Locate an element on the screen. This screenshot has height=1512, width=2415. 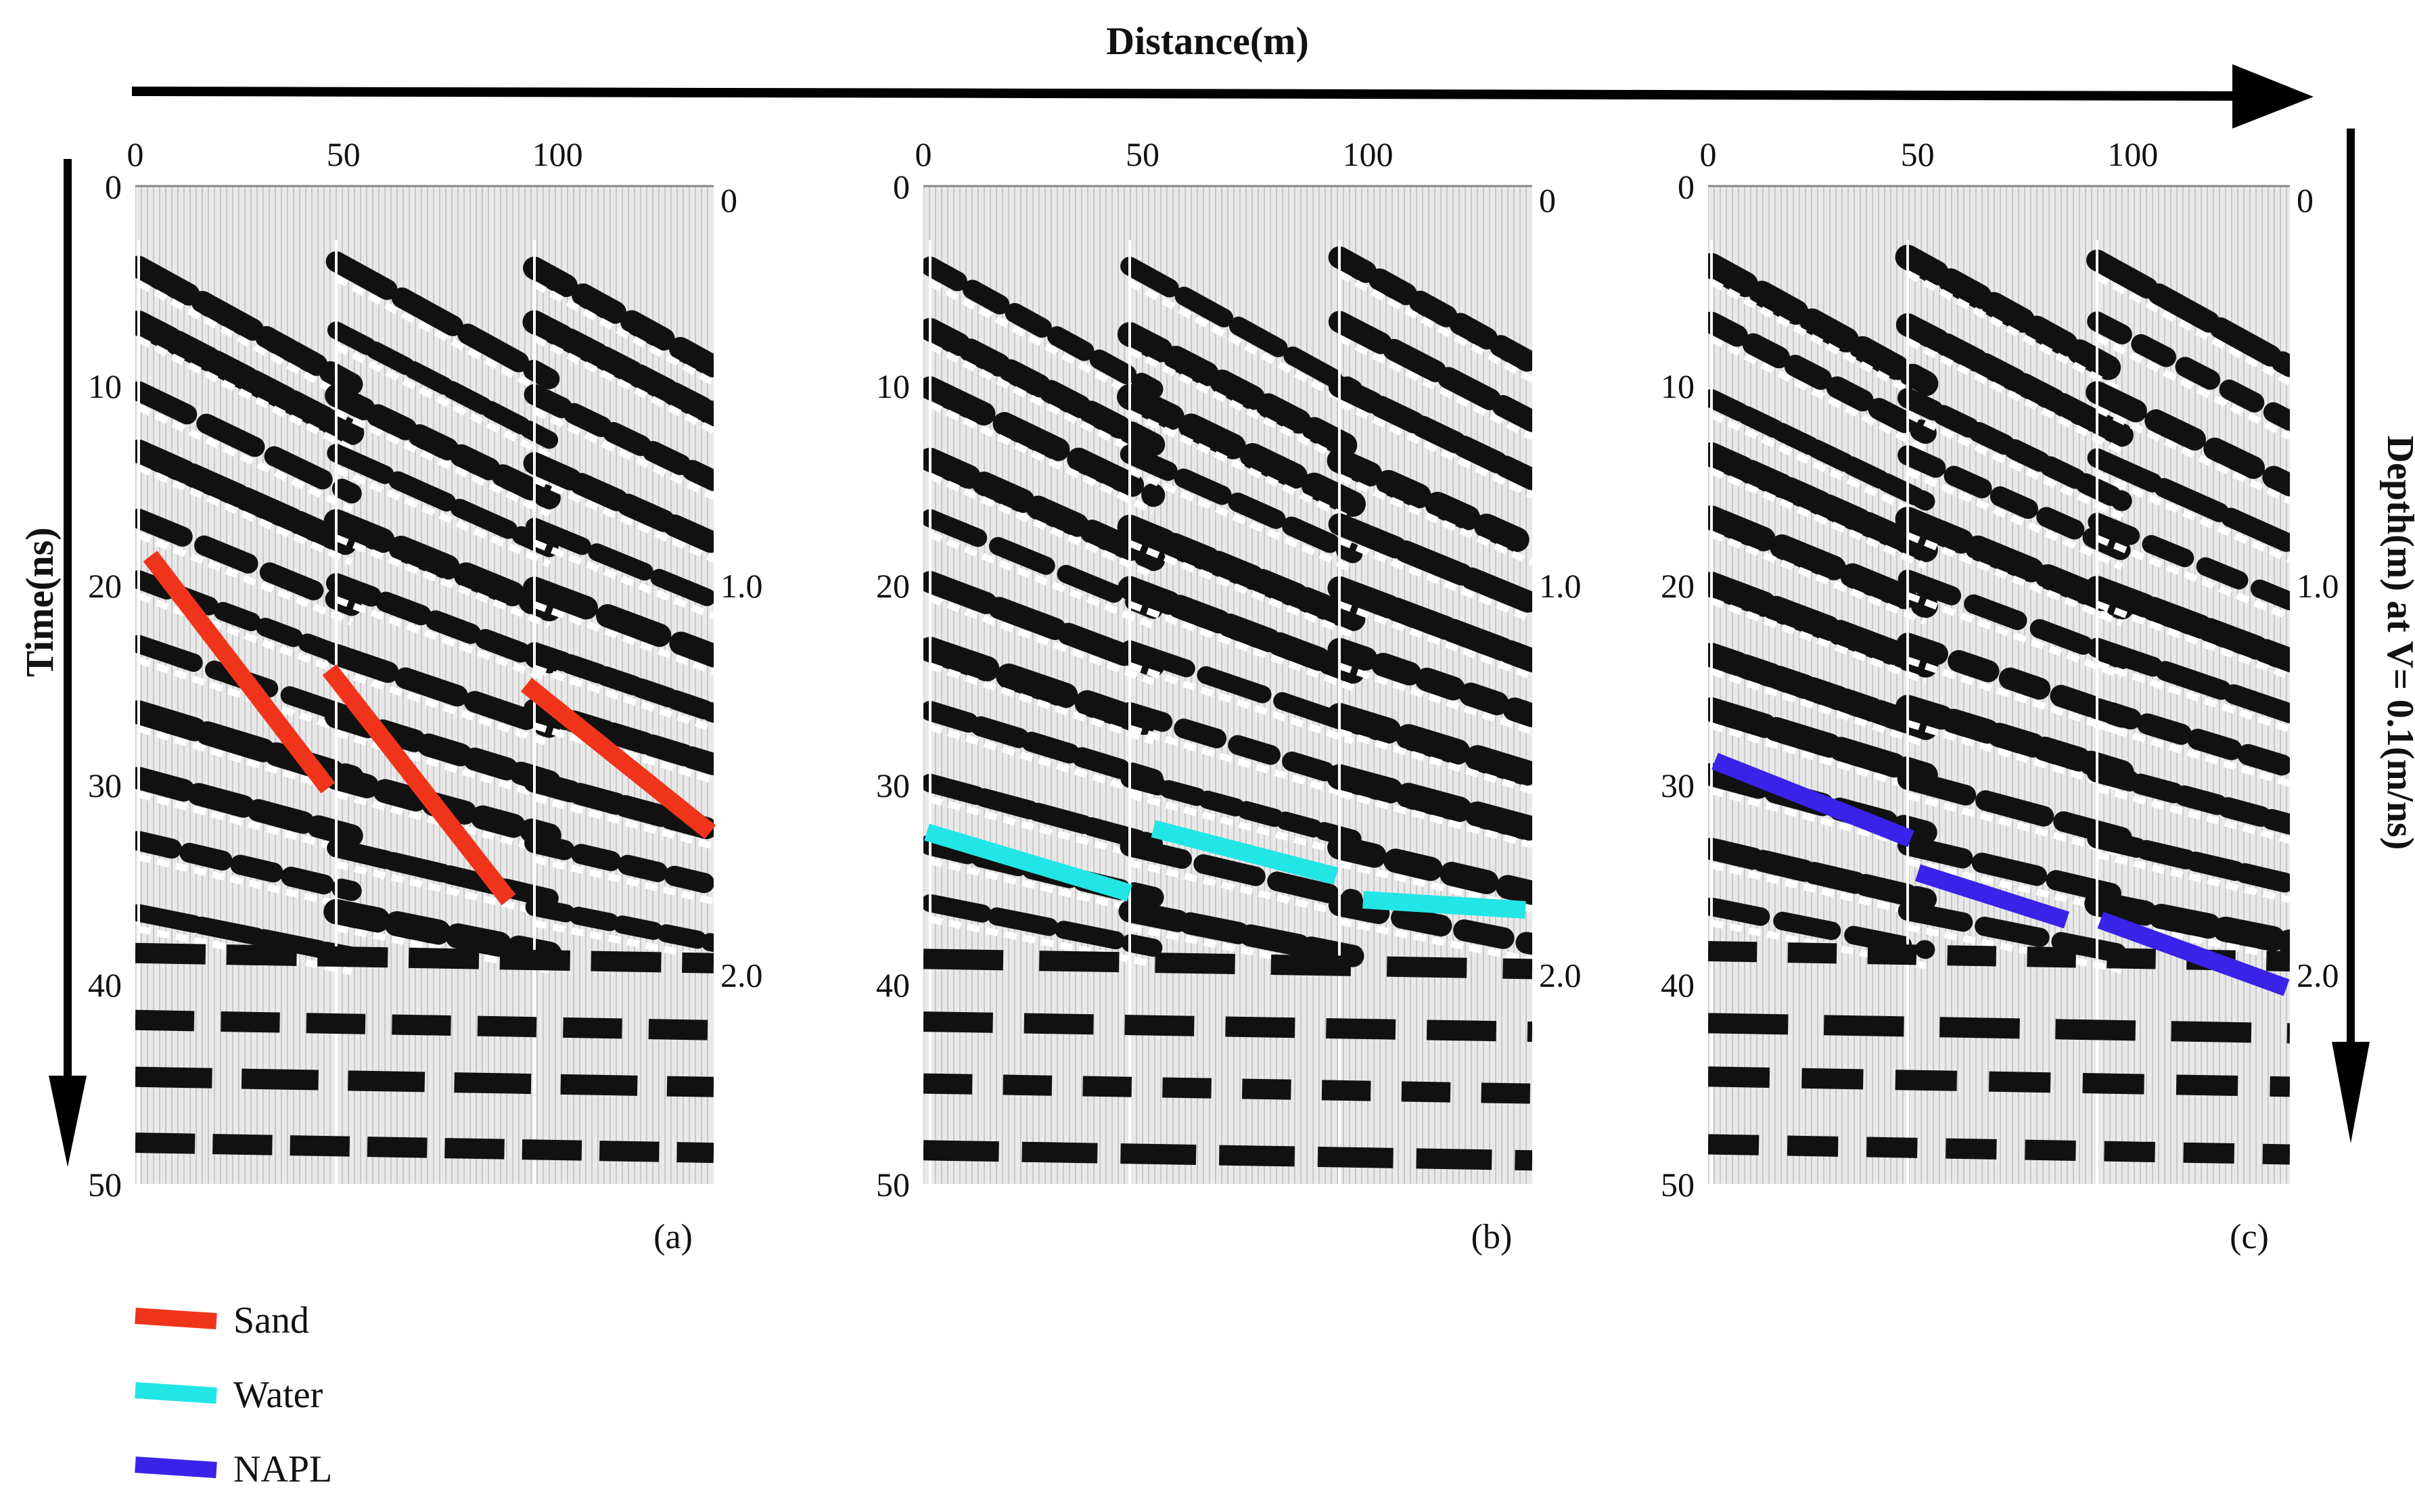
legend: Sand Water NAPL is located at coordinates (233, 1395).